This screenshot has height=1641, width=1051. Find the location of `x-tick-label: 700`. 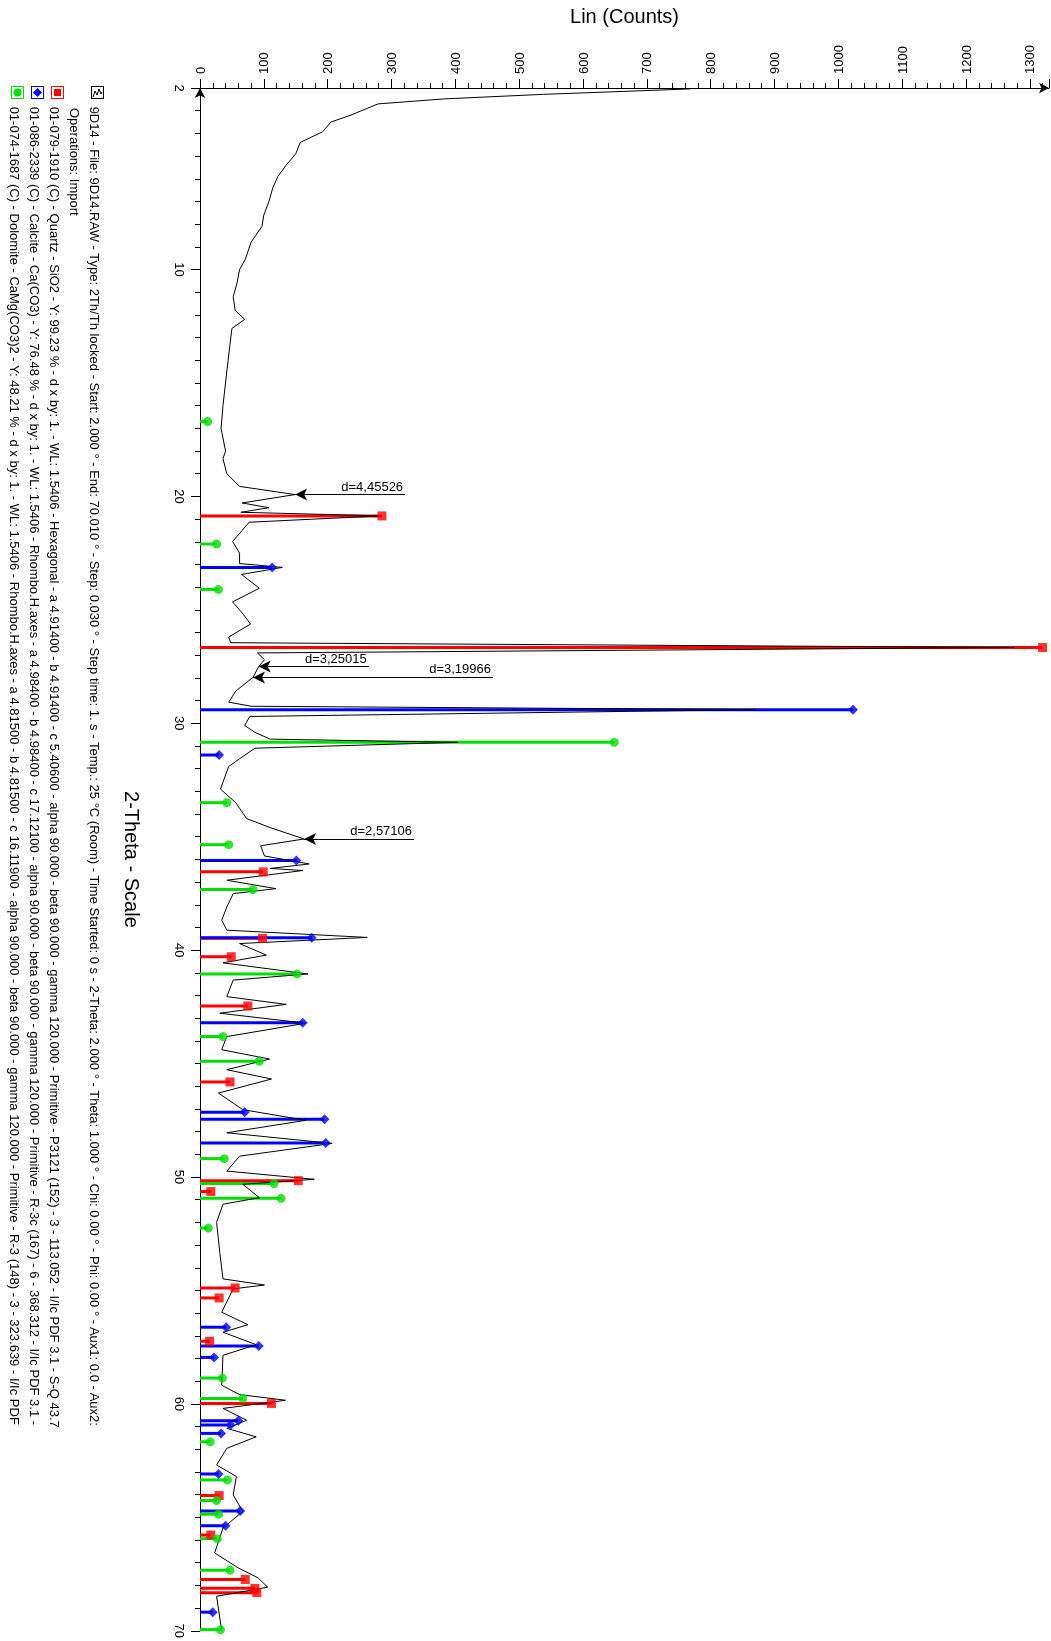

x-tick-label: 700 is located at coordinates (647, 63).